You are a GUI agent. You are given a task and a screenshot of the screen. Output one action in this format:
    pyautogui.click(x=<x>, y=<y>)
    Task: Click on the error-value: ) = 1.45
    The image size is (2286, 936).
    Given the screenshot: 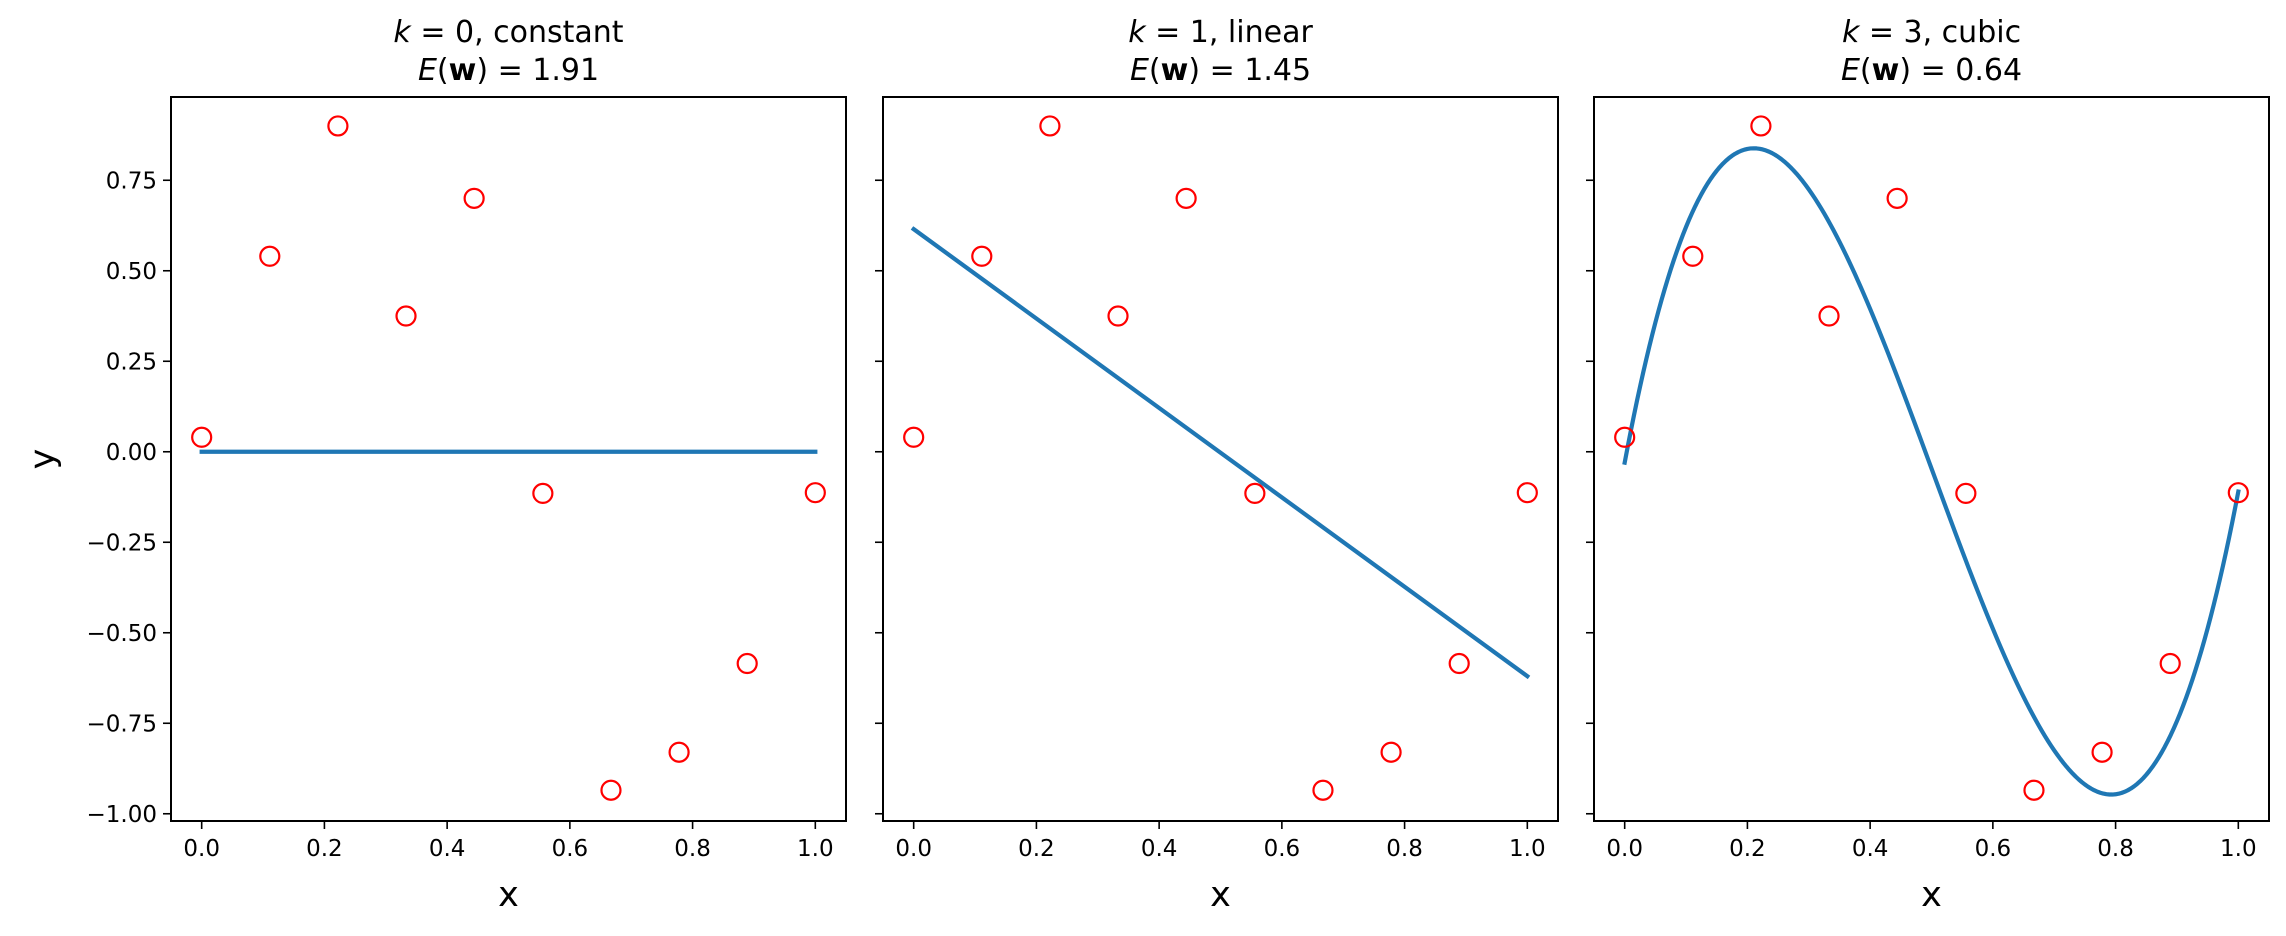 What is the action you would take?
    pyautogui.click(x=1249, y=70)
    